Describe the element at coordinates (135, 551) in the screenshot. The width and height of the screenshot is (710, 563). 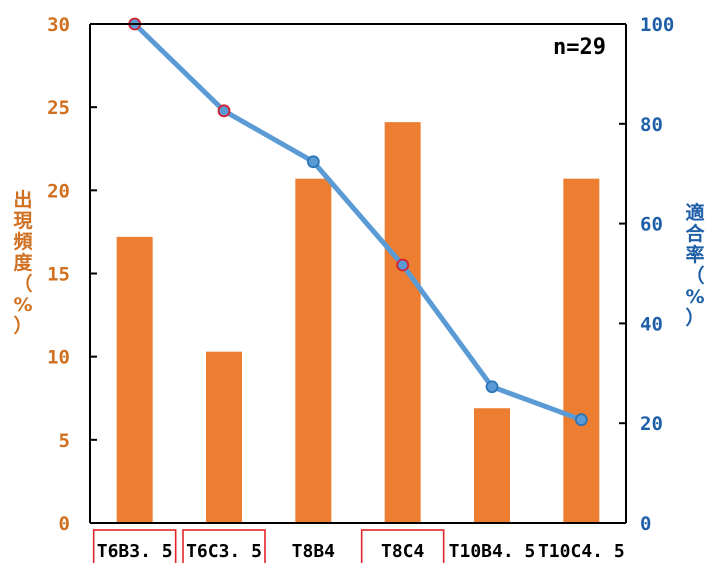
I see `category-label: T6B3. 5` at that location.